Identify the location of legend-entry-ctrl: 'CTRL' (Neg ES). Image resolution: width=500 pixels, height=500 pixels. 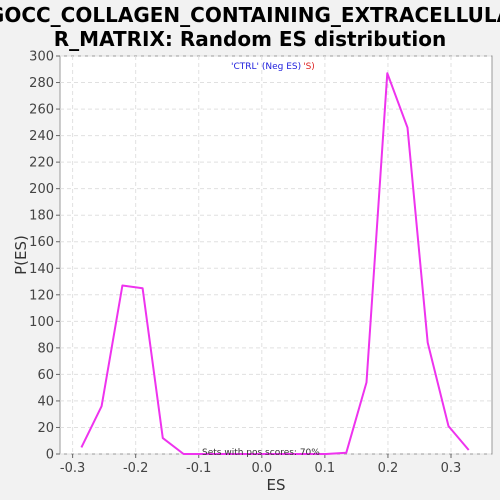
(266, 67).